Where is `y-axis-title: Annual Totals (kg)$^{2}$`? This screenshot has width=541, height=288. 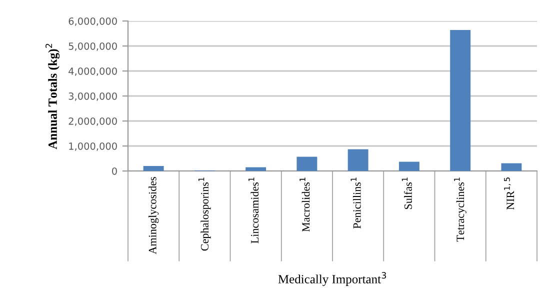
y-axis-title: Annual Totals (kg)$^{2}$ is located at coordinates (53, 97).